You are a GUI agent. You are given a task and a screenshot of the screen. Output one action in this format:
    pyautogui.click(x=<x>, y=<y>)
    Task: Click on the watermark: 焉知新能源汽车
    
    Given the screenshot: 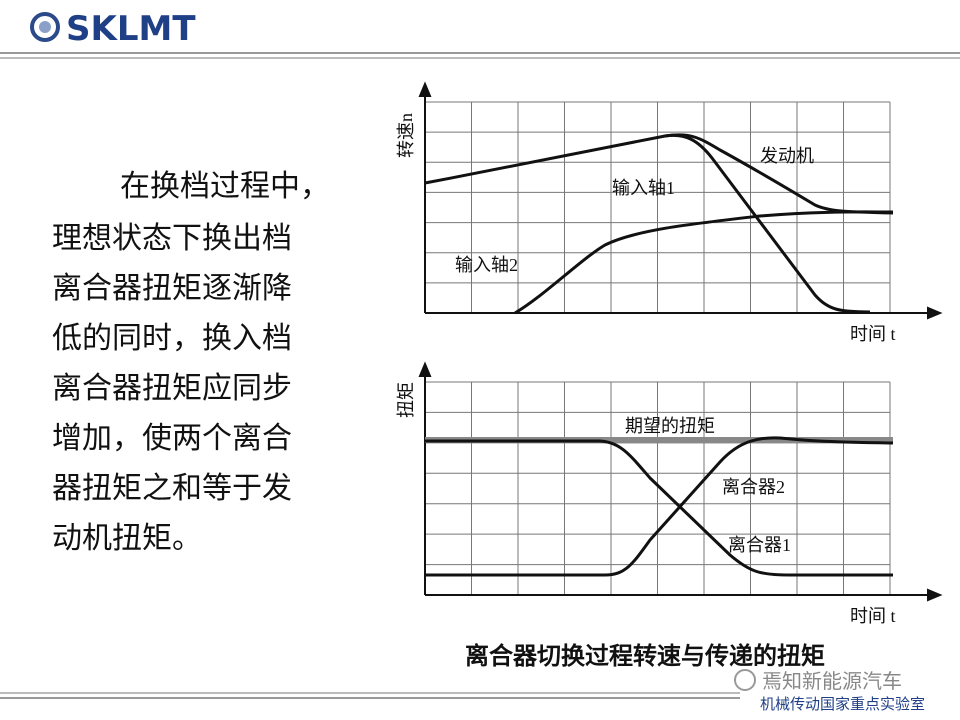 What is the action you would take?
    pyautogui.click(x=832, y=681)
    